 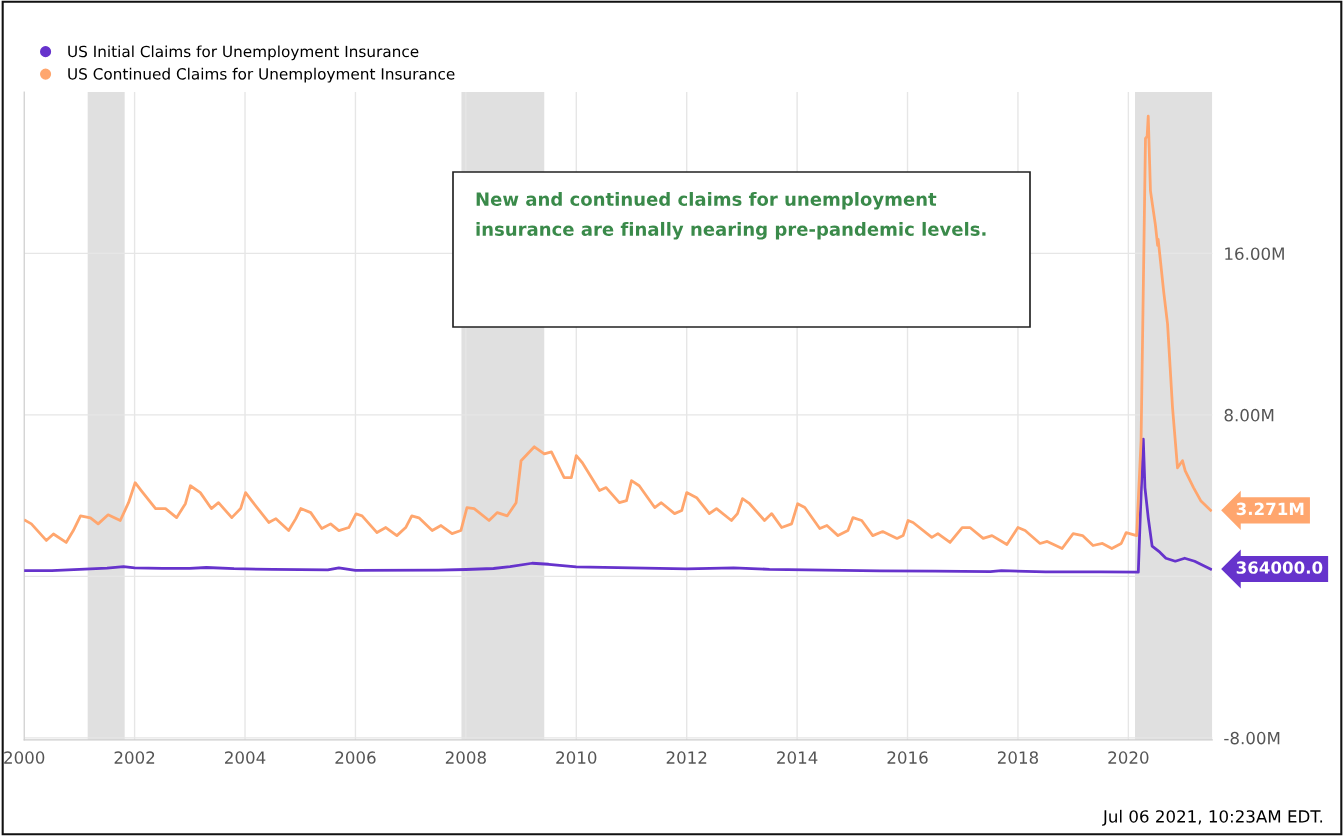 I want to click on x-tick-label: 2014, so click(x=797, y=757).